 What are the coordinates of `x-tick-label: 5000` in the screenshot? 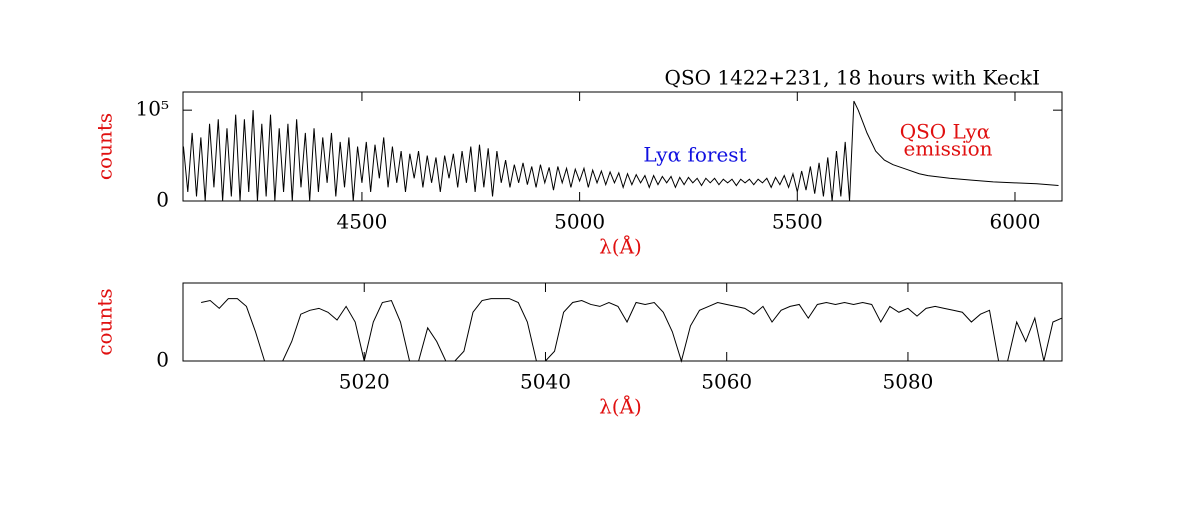 It's located at (579, 222).